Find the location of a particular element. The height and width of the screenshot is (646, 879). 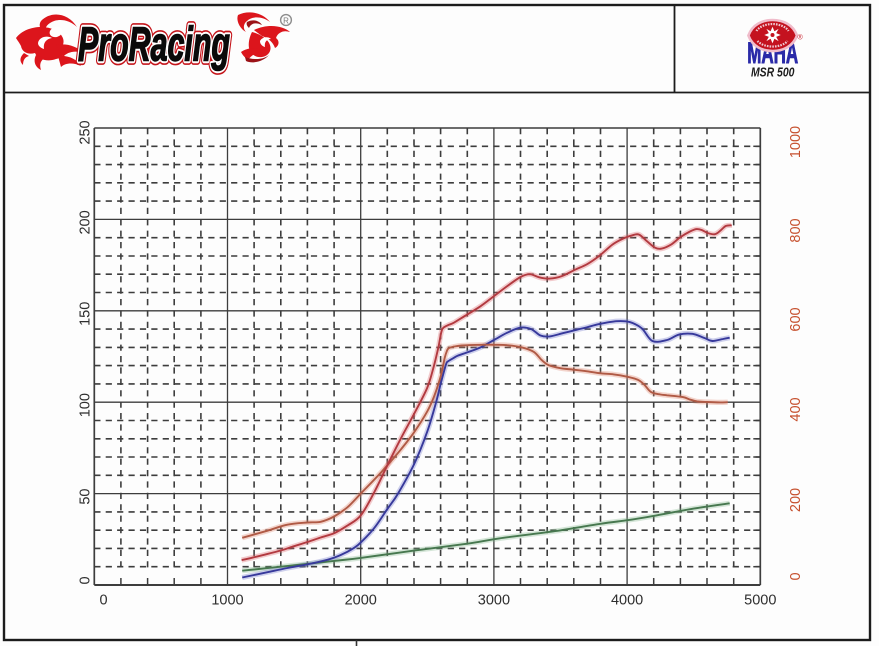

svg-text: 250 is located at coordinates (86, 132).